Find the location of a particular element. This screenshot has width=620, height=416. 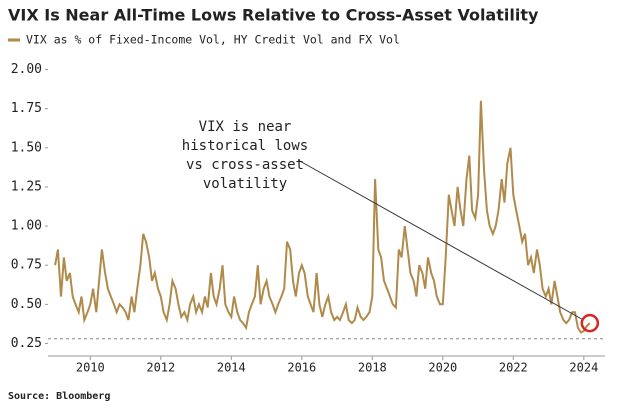

annotation: vs cross-asset is located at coordinates (245, 165).